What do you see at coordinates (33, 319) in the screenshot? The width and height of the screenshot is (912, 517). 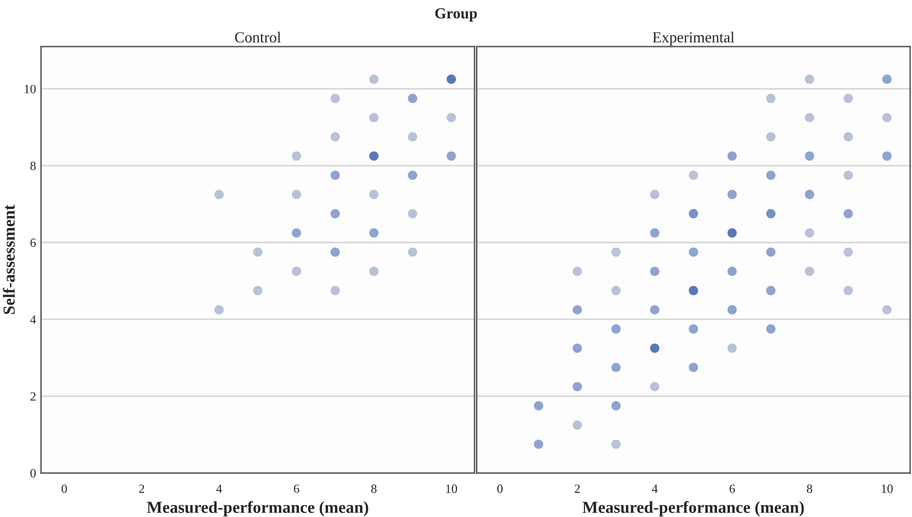 I see `y-tick-label: 4` at bounding box center [33, 319].